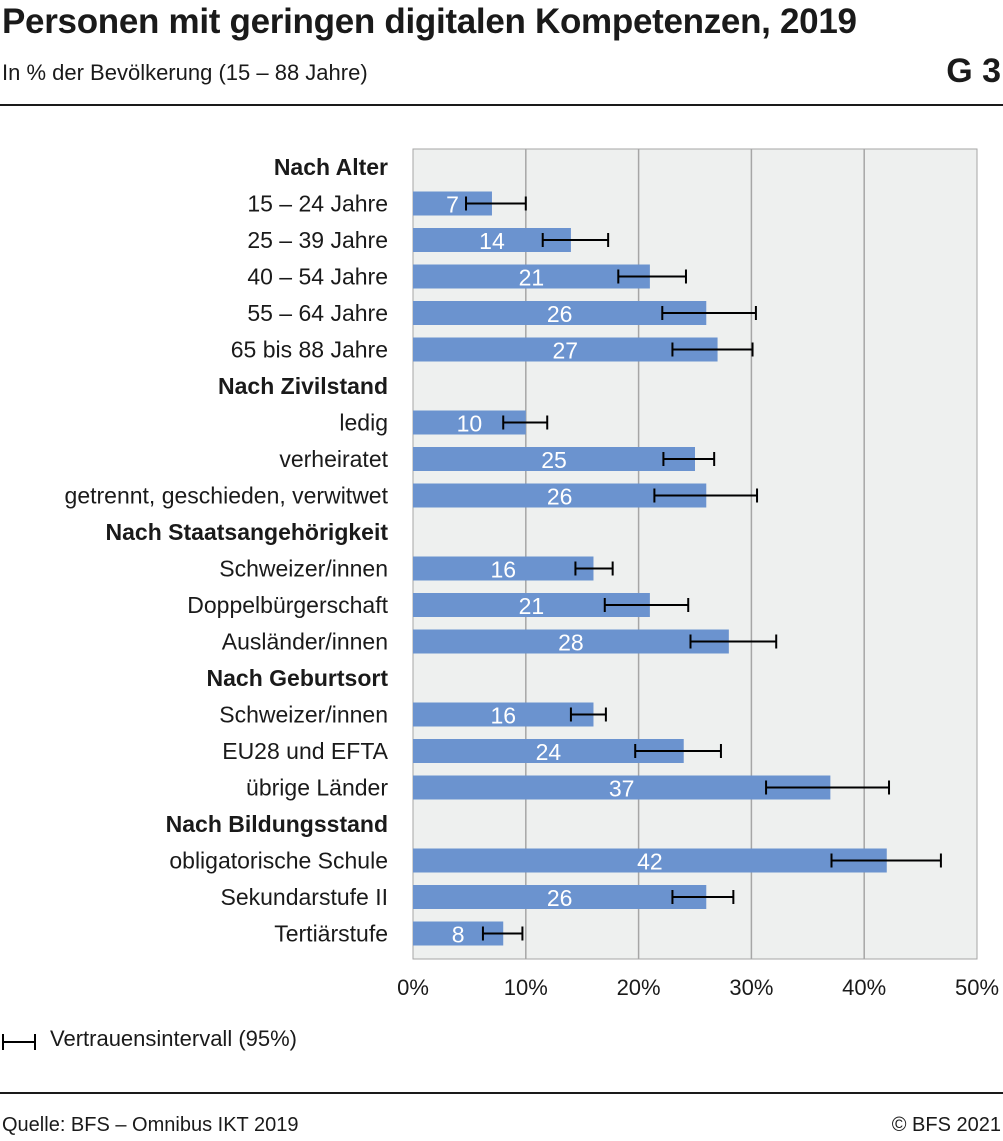 This screenshot has height=1141, width=1003. I want to click on bar-value-label: 25, so click(554, 460).